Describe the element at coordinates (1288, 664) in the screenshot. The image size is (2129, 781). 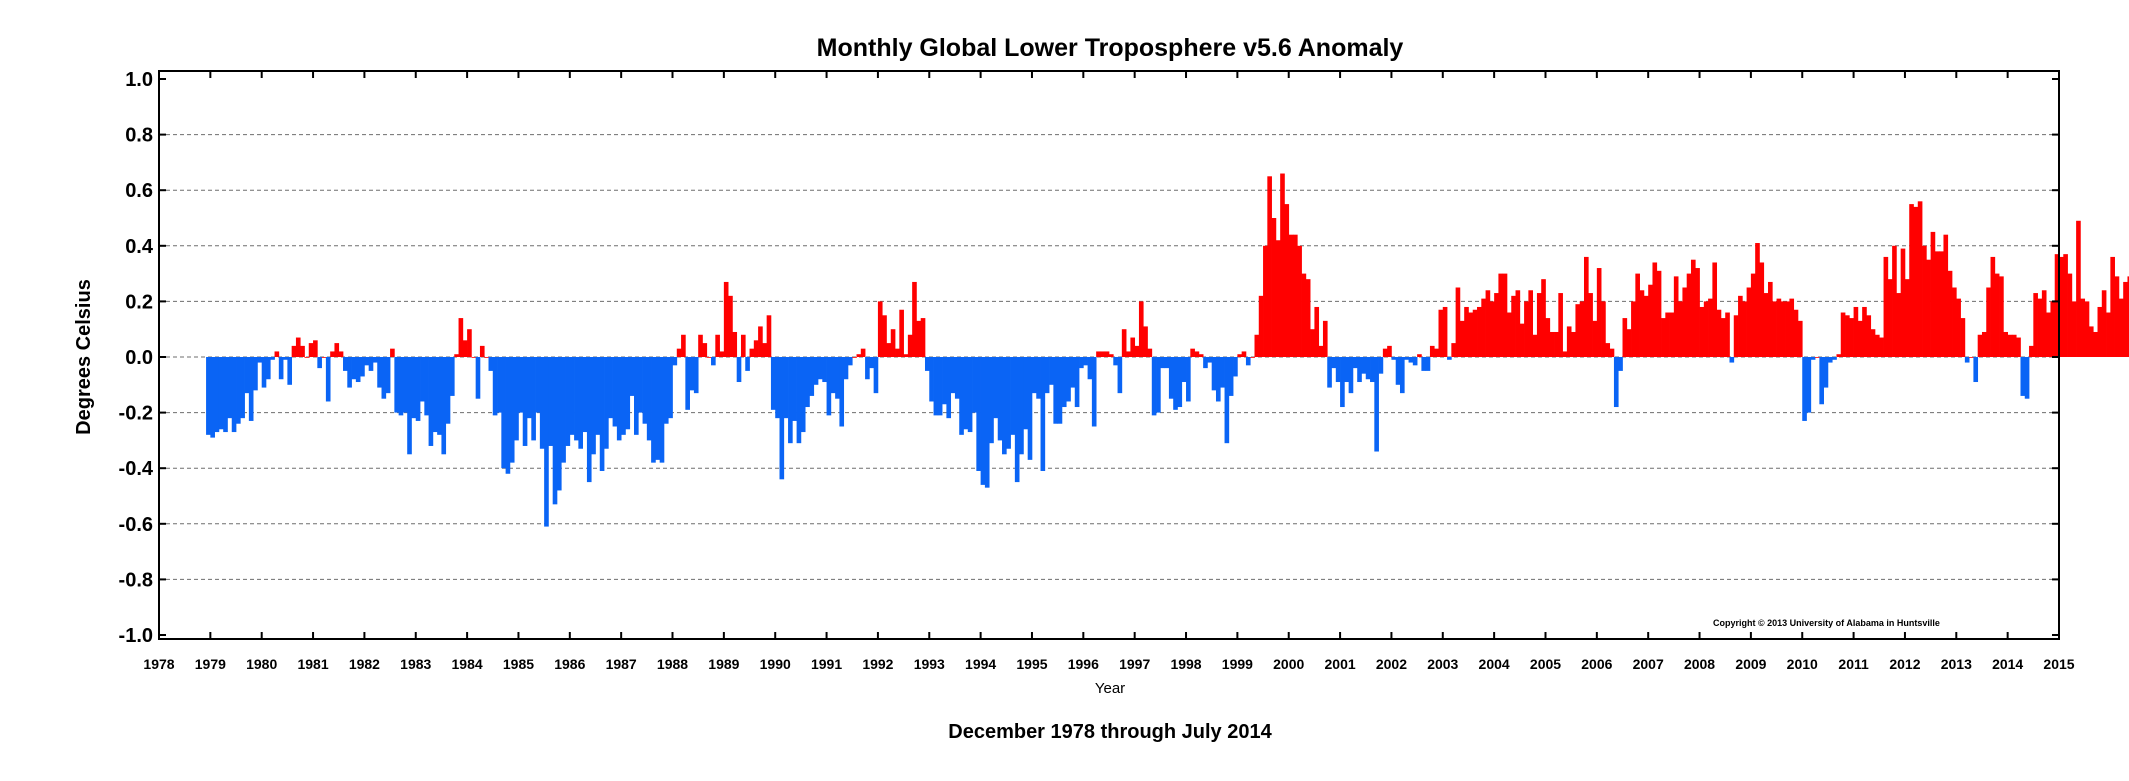
I see `x-tick-label: 2000` at that location.